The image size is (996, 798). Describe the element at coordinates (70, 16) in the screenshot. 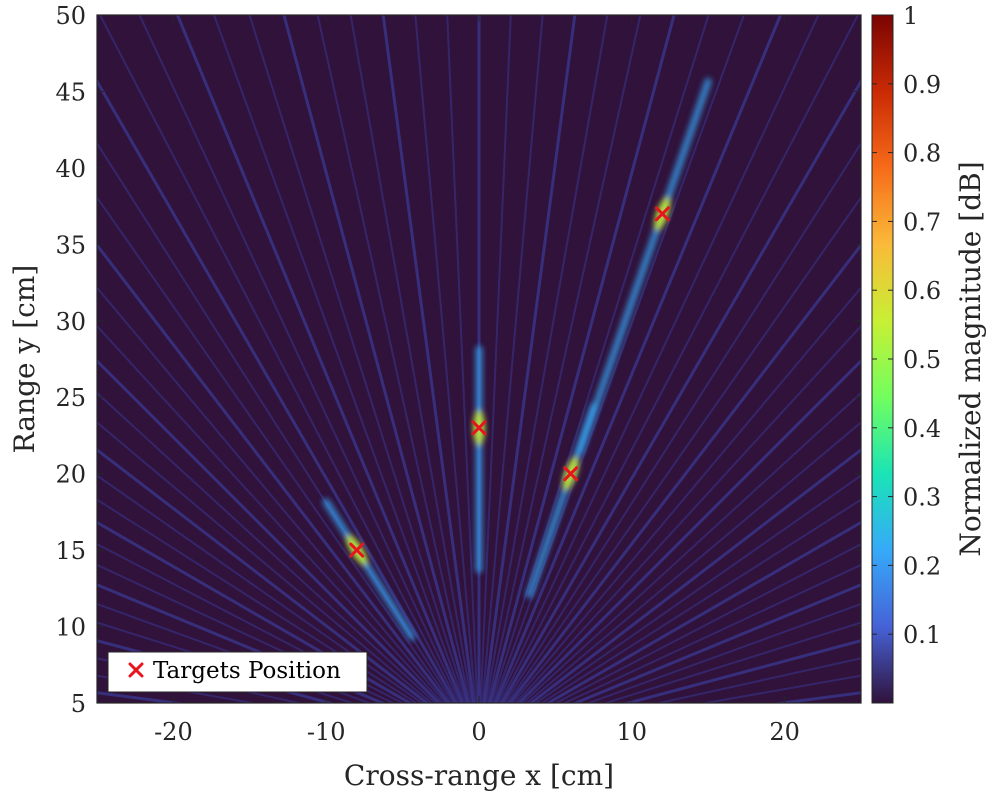

I see `y-tick-label: 50` at that location.